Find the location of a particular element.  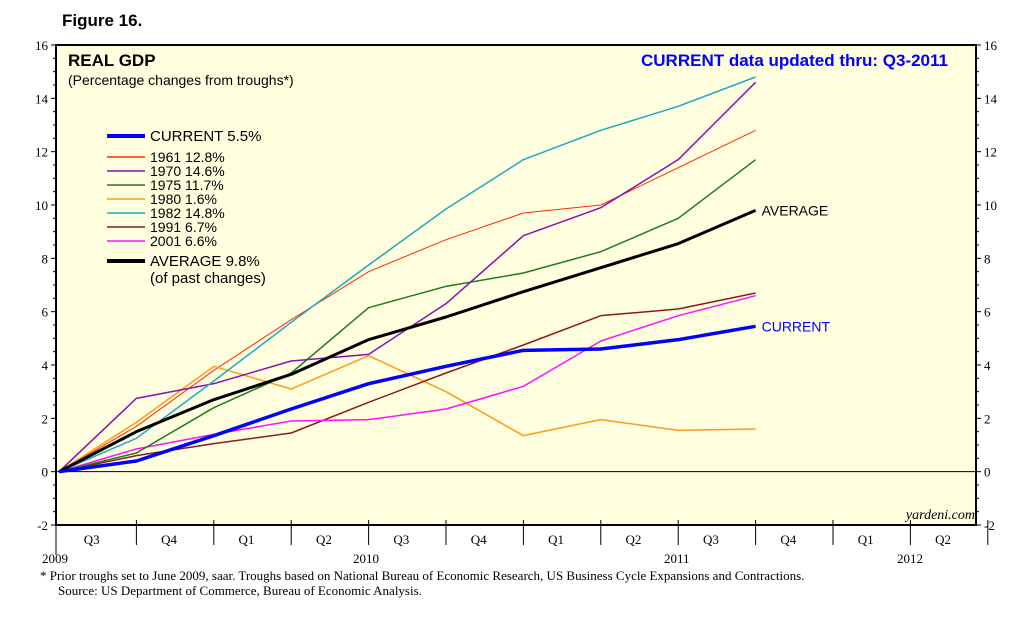

y-tick-label-left: 10 is located at coordinates (41, 205).